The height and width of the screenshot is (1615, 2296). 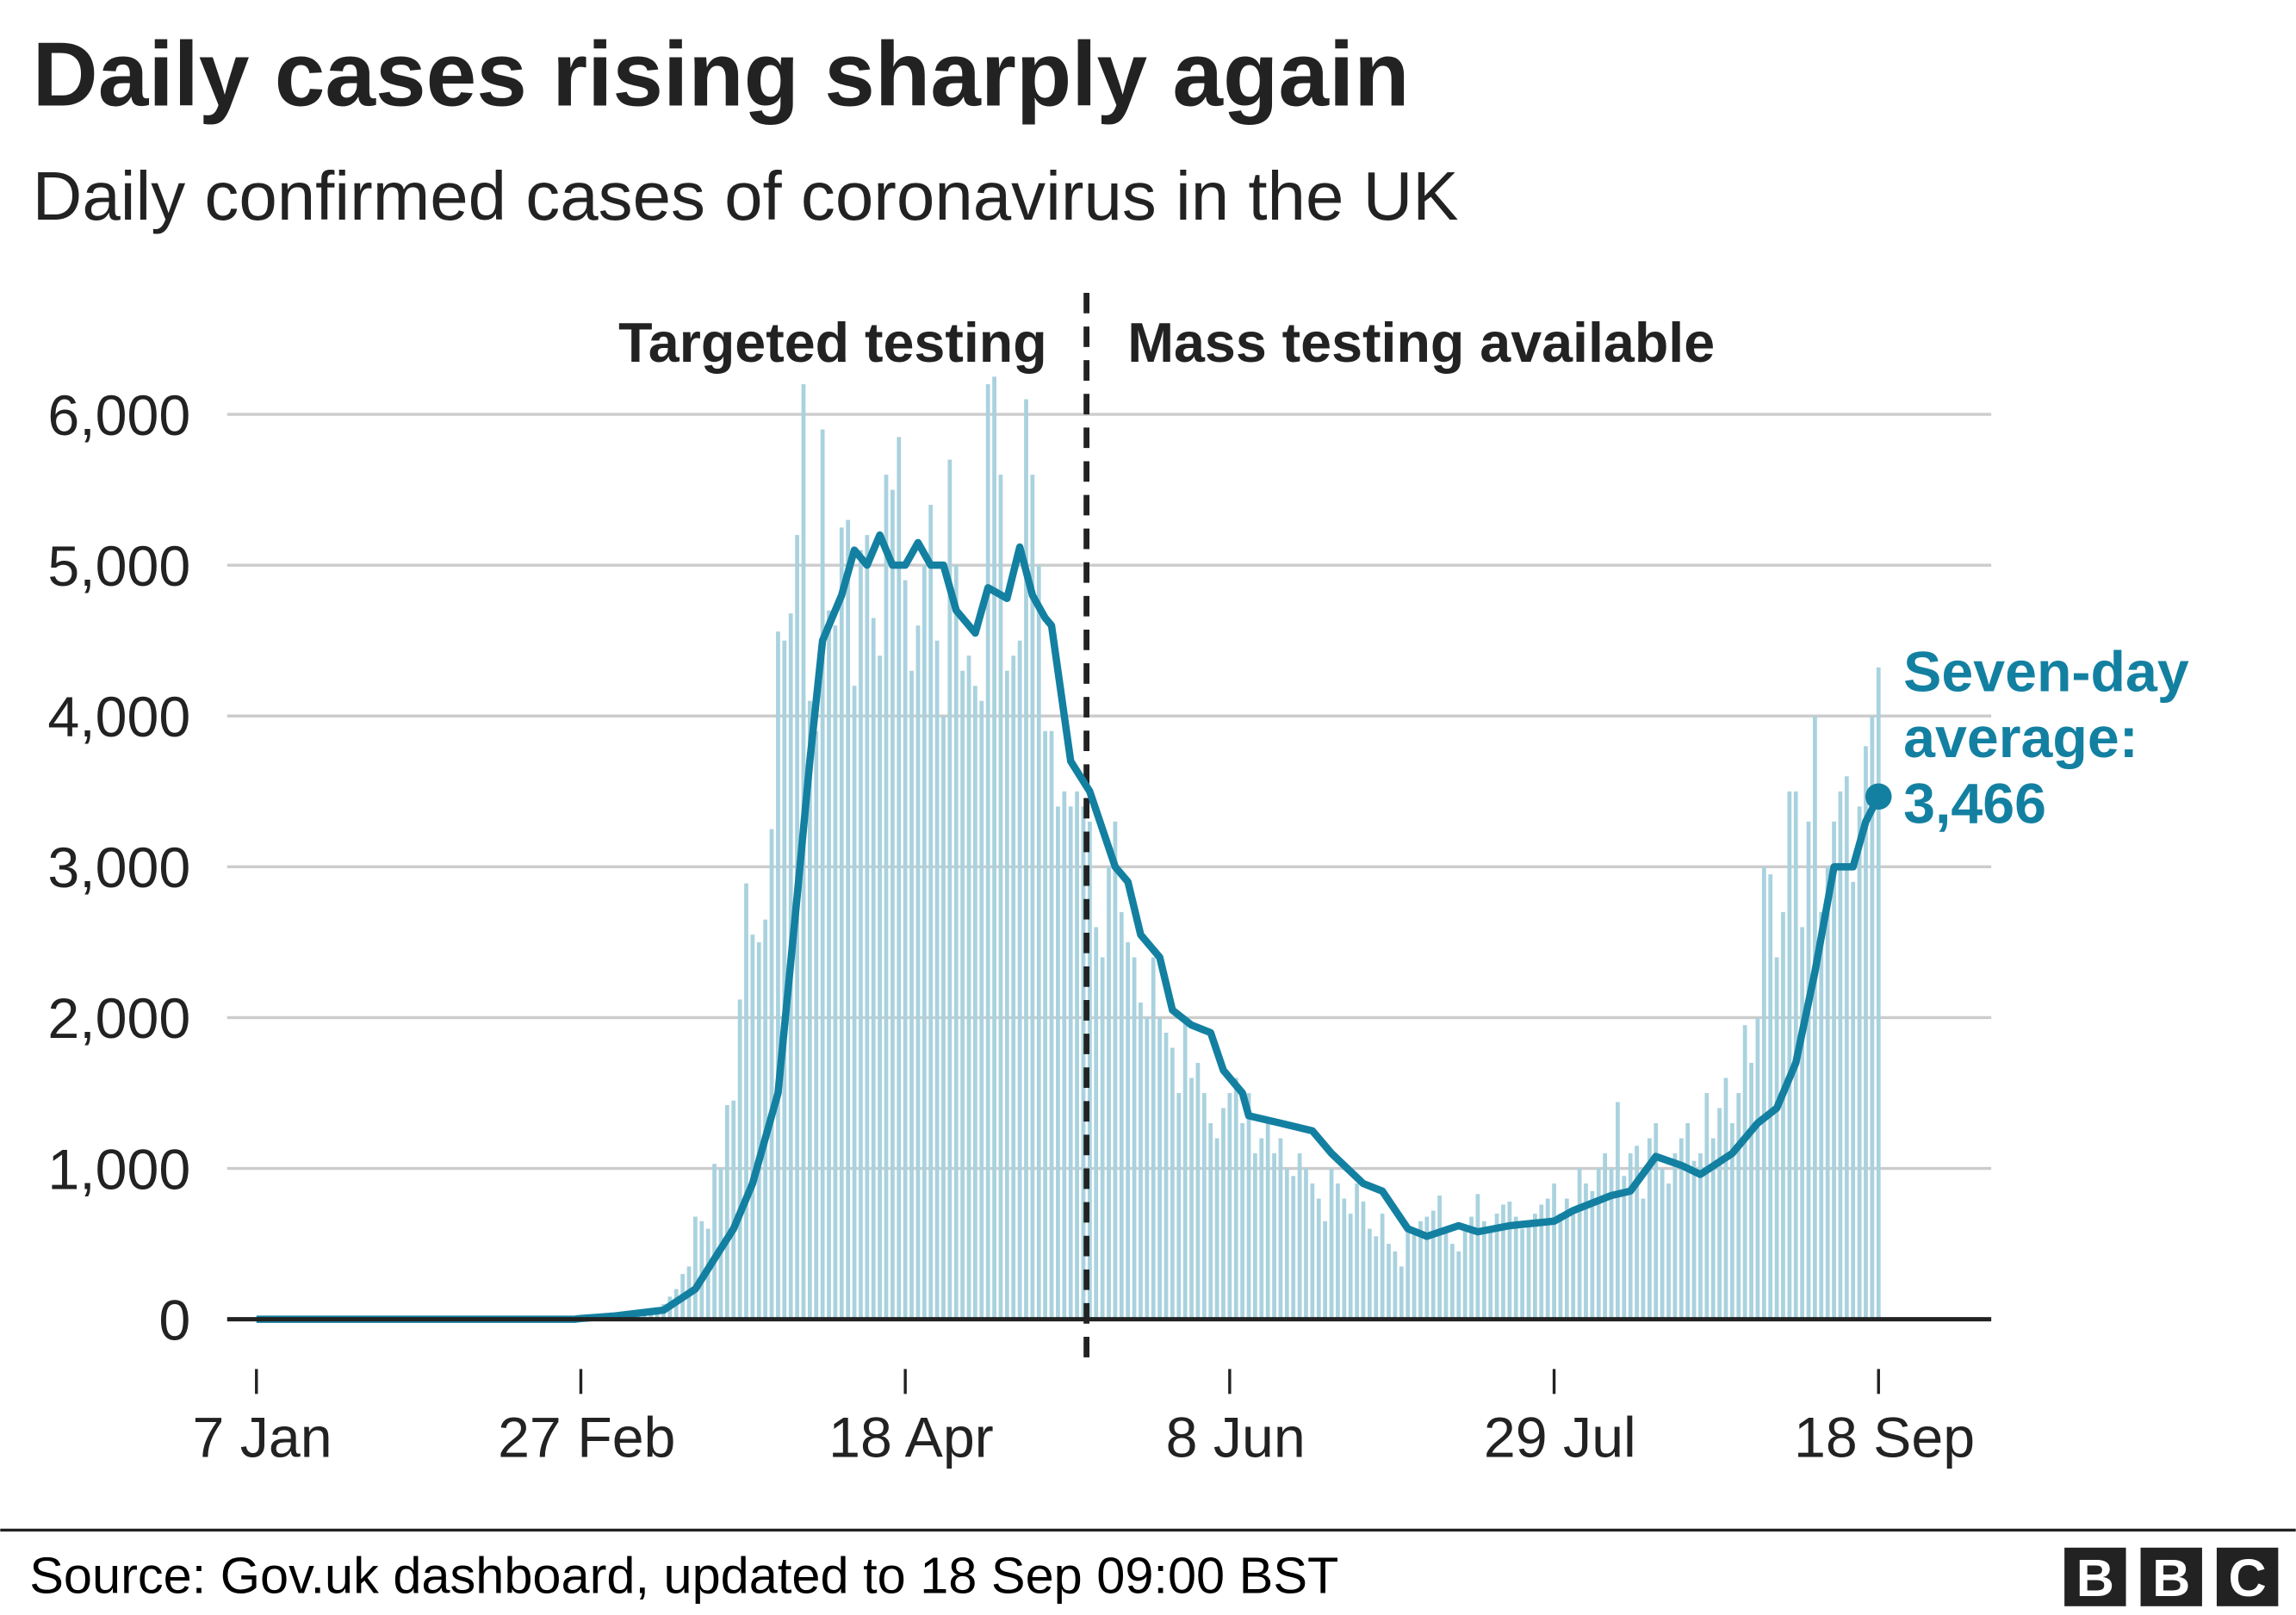 I want to click on annotation-value: 3,466, so click(x=1974, y=803).